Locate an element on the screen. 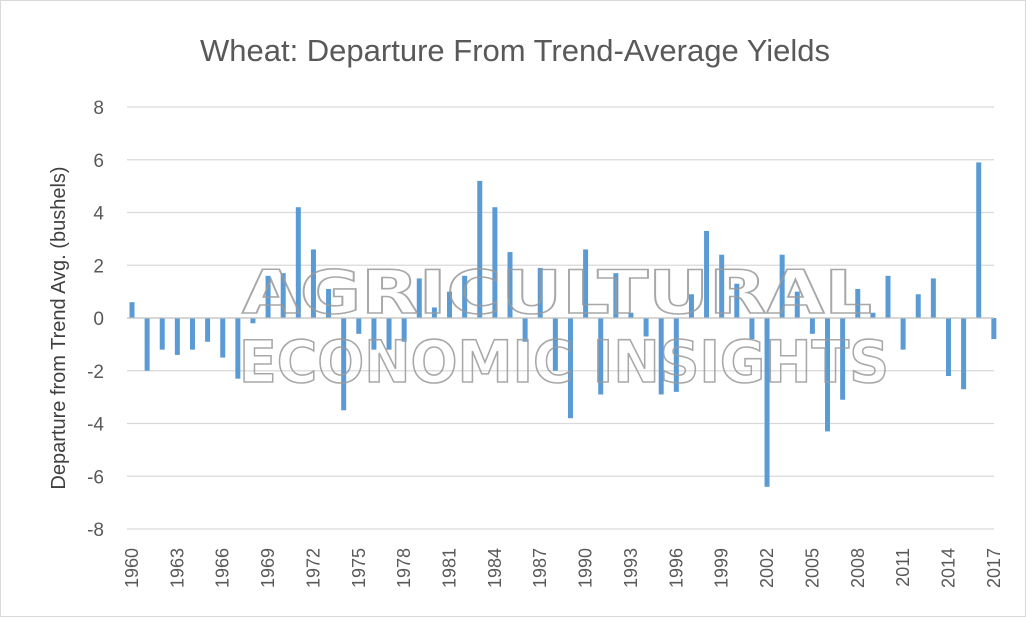 This screenshot has width=1026, height=618. bar-1965 is located at coordinates (208, 330).